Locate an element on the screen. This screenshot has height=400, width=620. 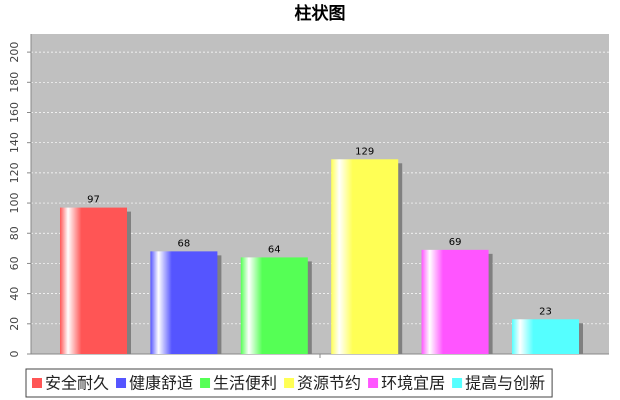
value-label: 23 is located at coordinates (545, 311).